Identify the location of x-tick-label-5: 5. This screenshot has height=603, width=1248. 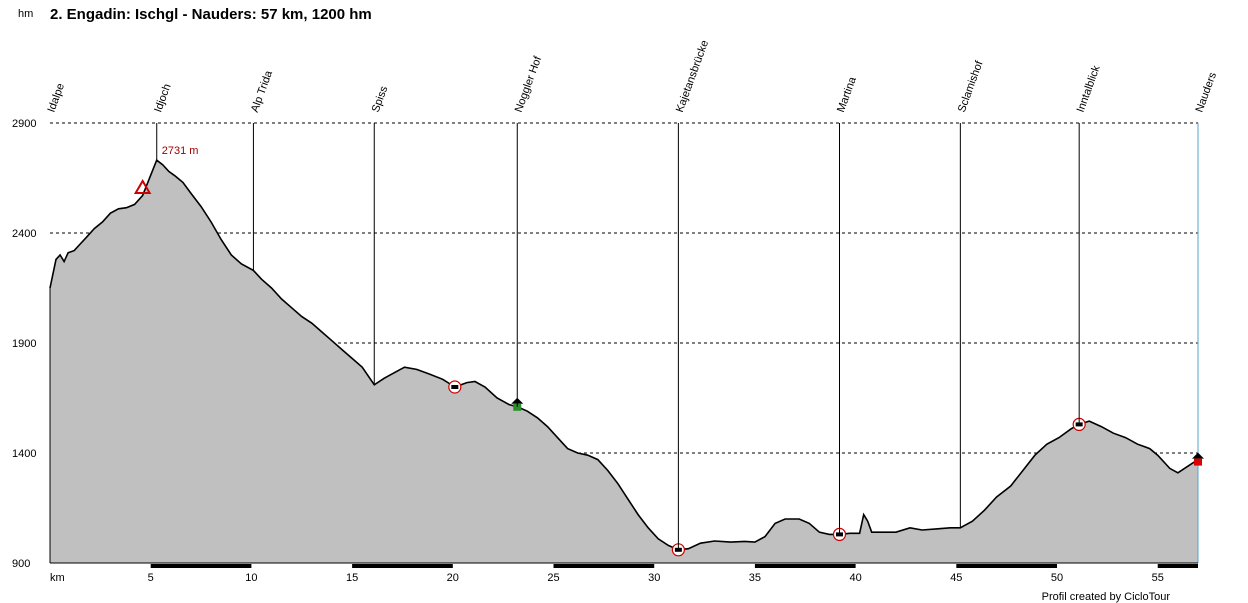
(151, 578).